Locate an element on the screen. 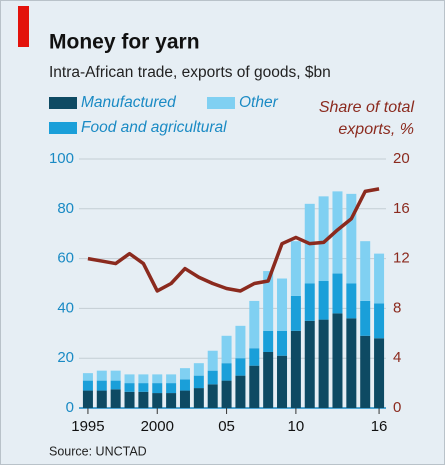 This screenshot has height=465, width=445. y-tick-label: 80 is located at coordinates (65, 208).